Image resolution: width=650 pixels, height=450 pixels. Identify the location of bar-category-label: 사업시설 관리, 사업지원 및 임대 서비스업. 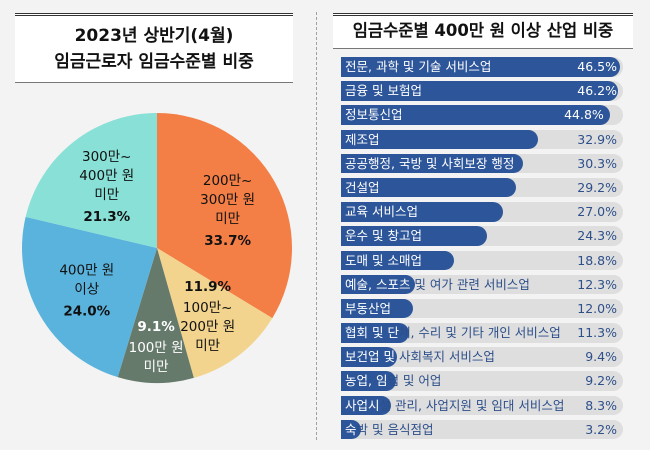
(455, 405).